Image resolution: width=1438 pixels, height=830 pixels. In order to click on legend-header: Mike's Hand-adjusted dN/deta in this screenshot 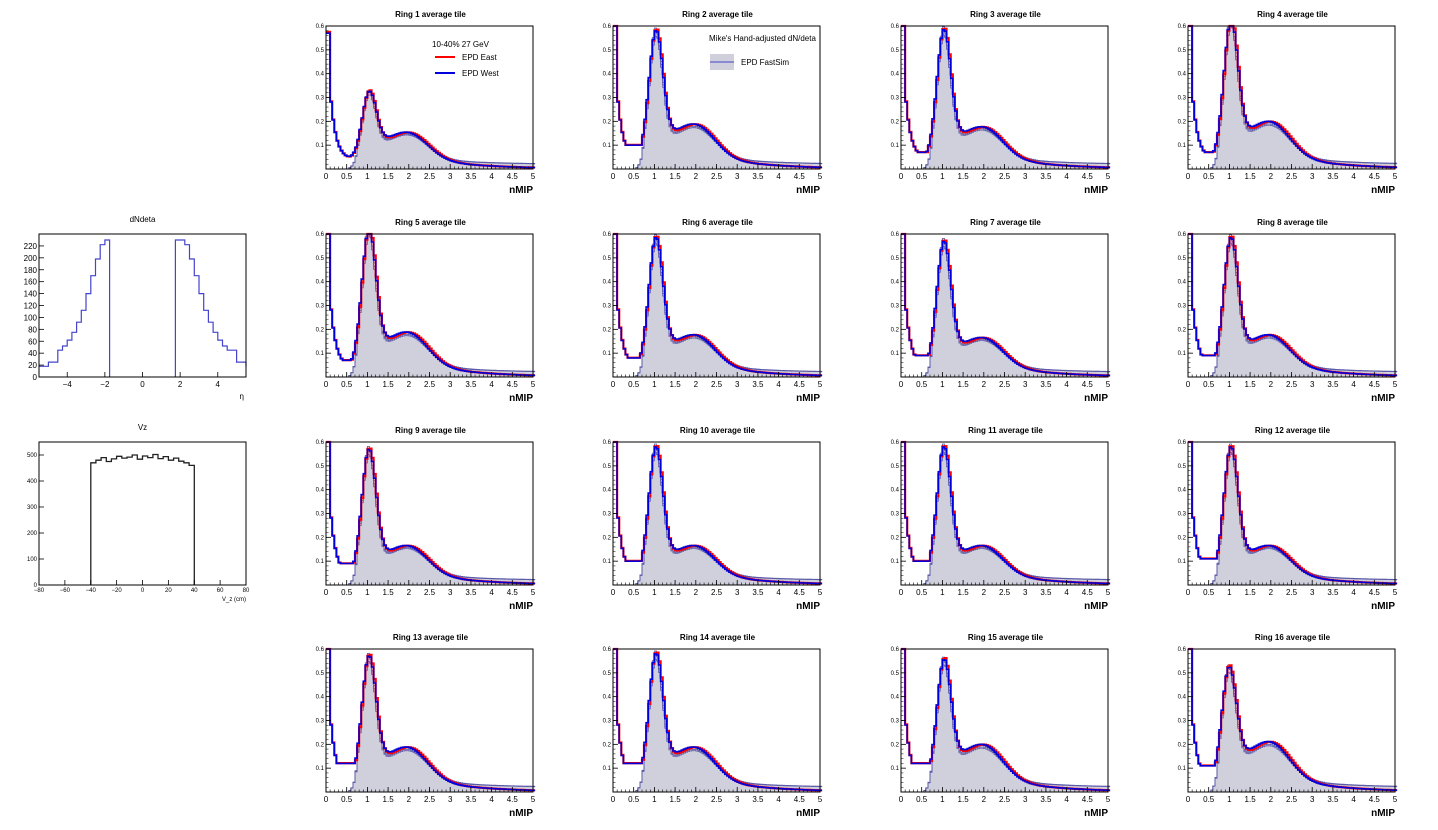, I will do `click(762, 38)`.